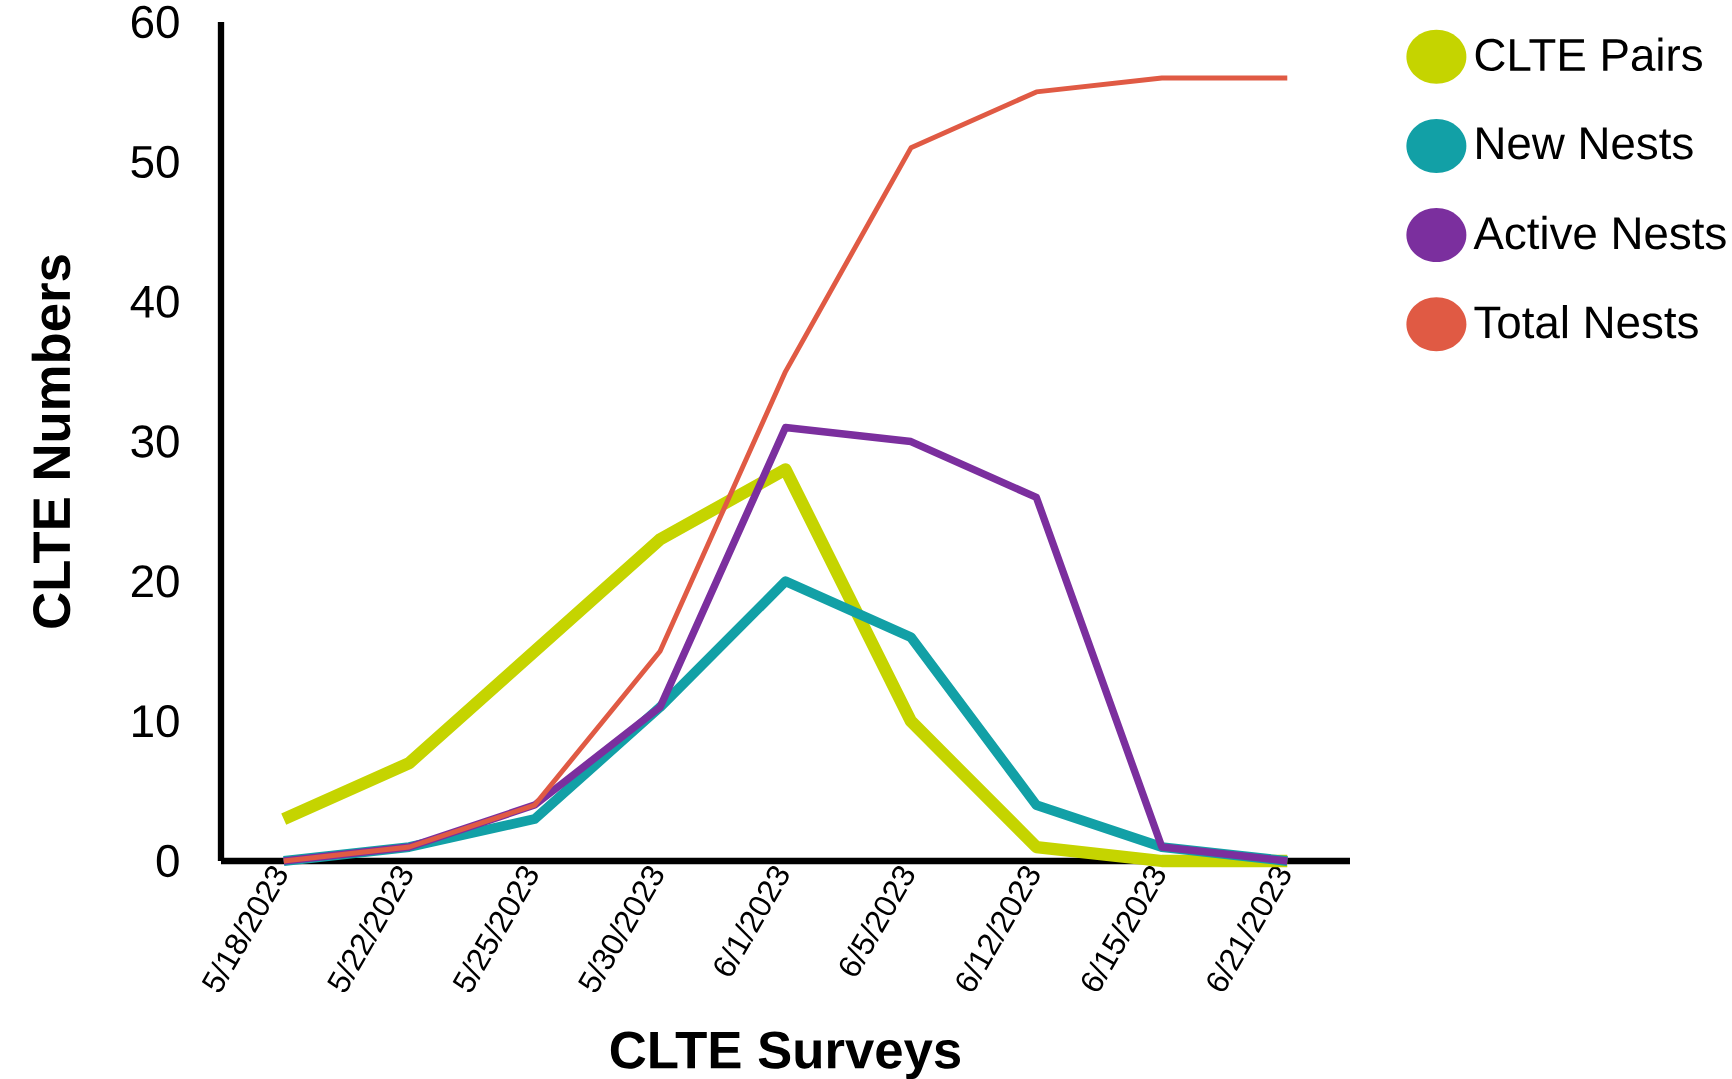 The width and height of the screenshot is (1732, 1079). What do you see at coordinates (167, 861) in the screenshot?
I see `y-tick-label: 0` at bounding box center [167, 861].